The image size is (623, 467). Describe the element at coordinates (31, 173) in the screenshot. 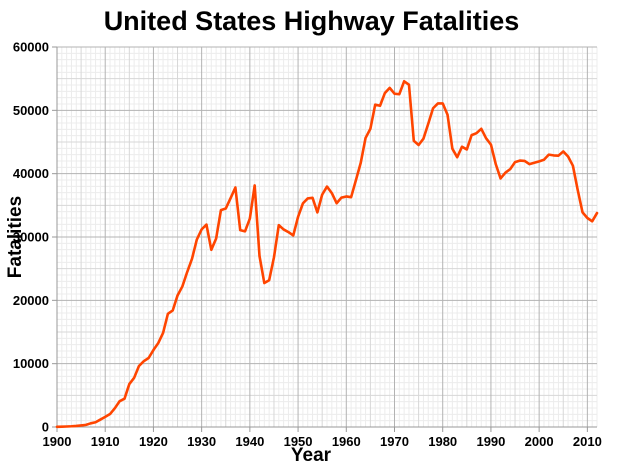

I see `y-tick-label: 40000` at that location.